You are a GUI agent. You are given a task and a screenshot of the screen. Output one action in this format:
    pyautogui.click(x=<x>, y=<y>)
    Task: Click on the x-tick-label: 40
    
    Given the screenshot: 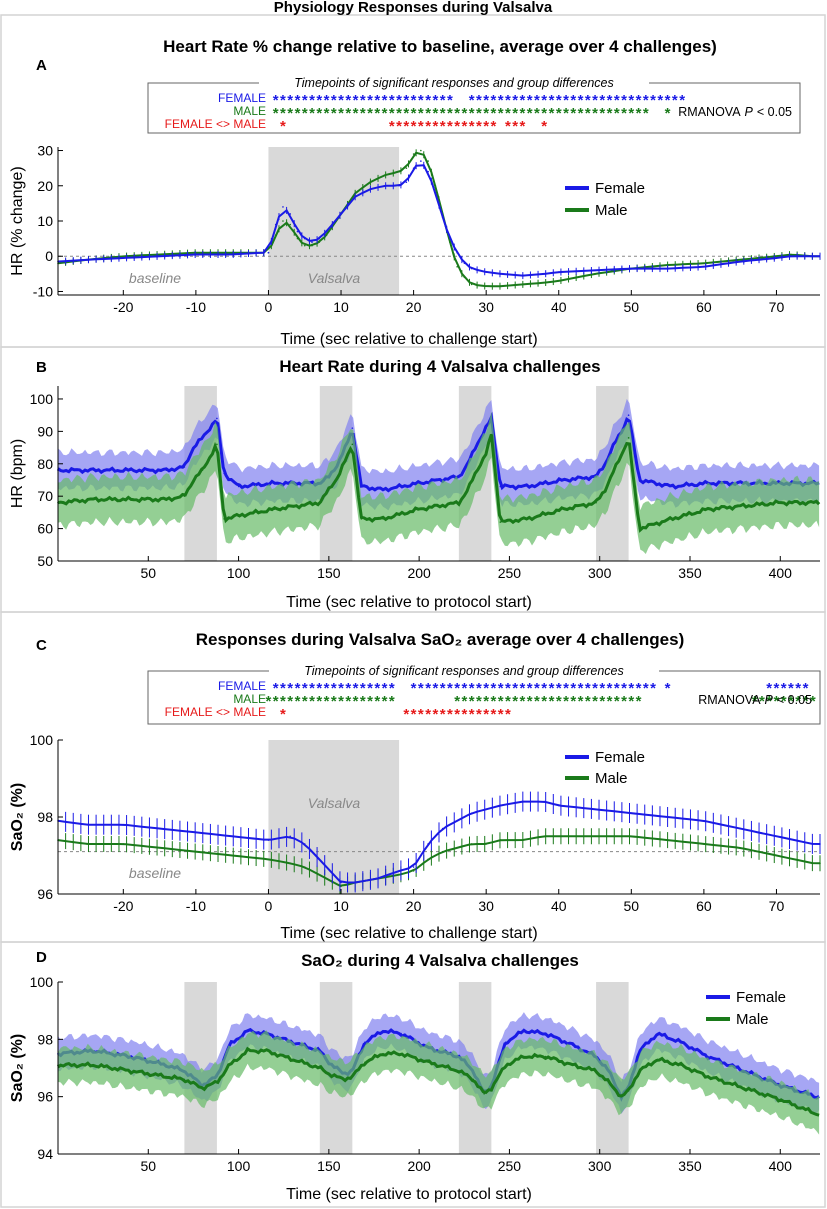 What is the action you would take?
    pyautogui.click(x=559, y=906)
    